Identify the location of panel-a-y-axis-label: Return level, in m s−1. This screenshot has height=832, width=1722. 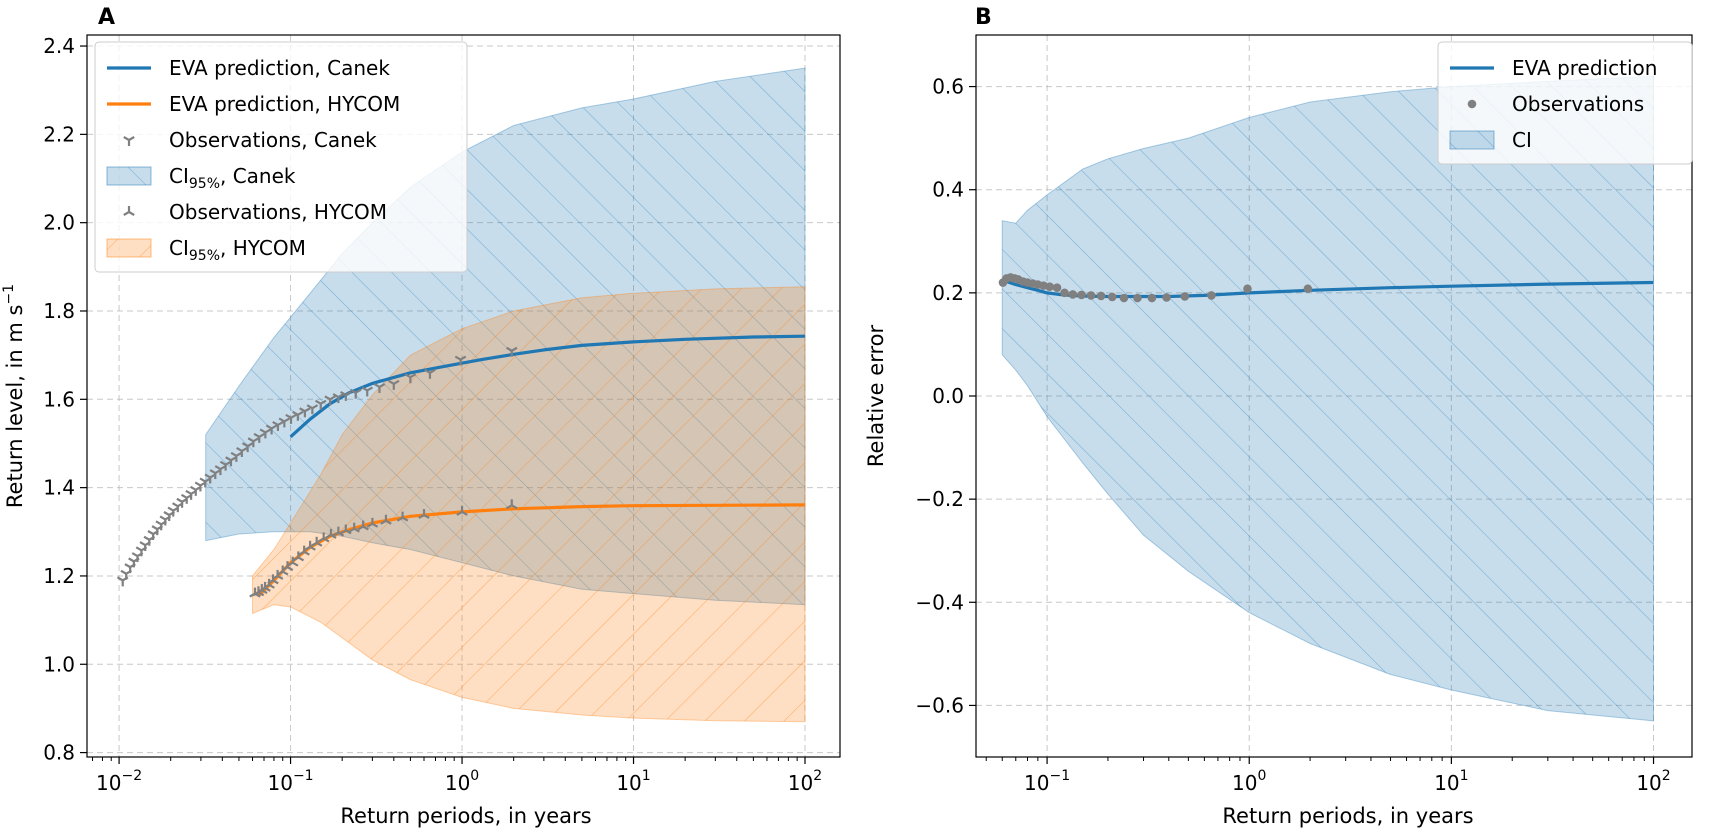
(14, 396).